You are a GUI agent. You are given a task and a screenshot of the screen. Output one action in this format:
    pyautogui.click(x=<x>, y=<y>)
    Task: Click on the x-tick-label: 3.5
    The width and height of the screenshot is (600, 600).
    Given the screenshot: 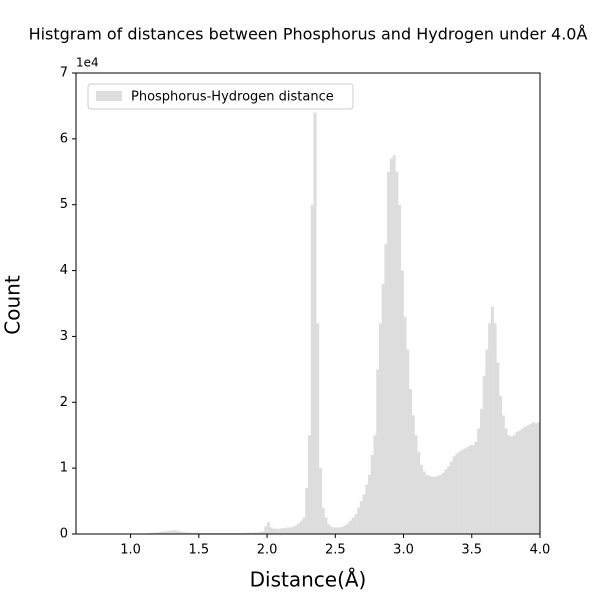 What is the action you would take?
    pyautogui.click(x=471, y=550)
    